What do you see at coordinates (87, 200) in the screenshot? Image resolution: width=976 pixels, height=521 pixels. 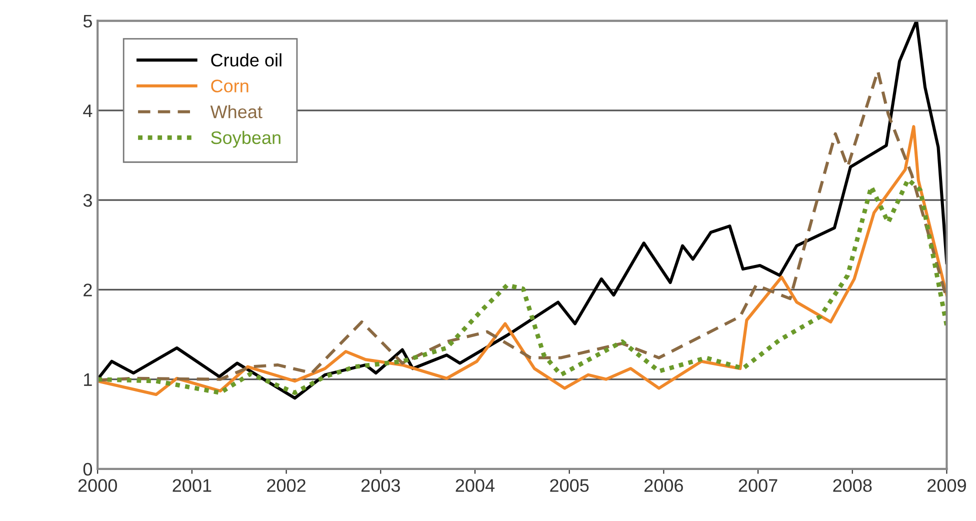 I see `y-tick-label: 3` at bounding box center [87, 200].